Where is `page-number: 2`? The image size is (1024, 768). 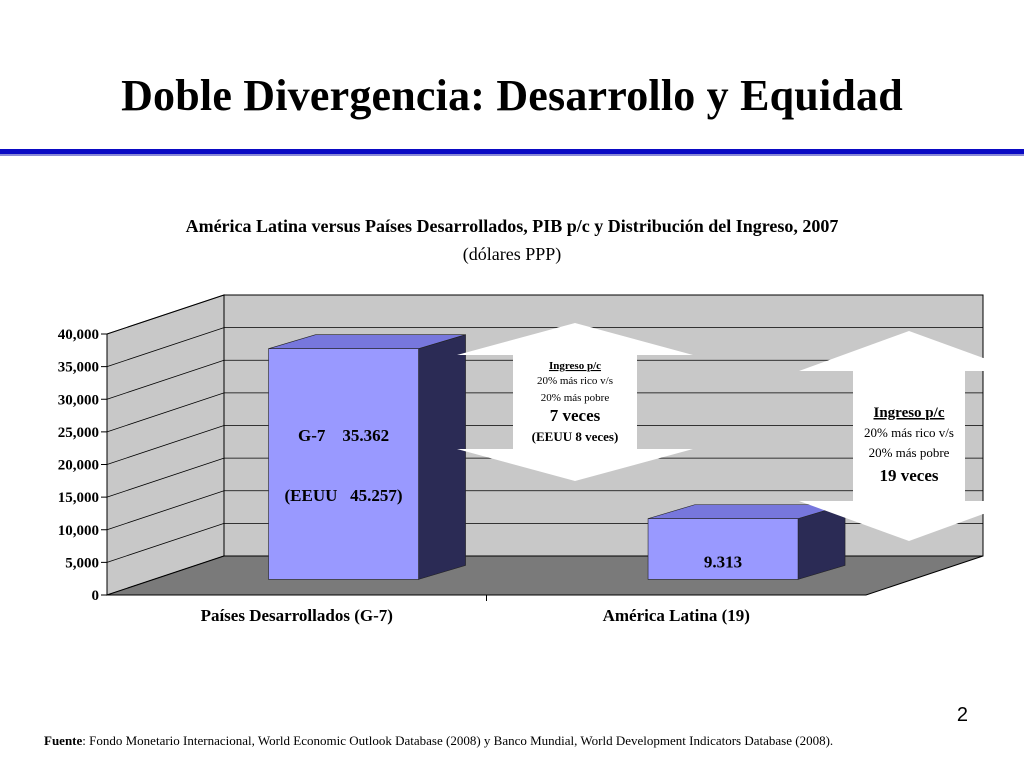 page-number: 2 is located at coordinates (962, 715).